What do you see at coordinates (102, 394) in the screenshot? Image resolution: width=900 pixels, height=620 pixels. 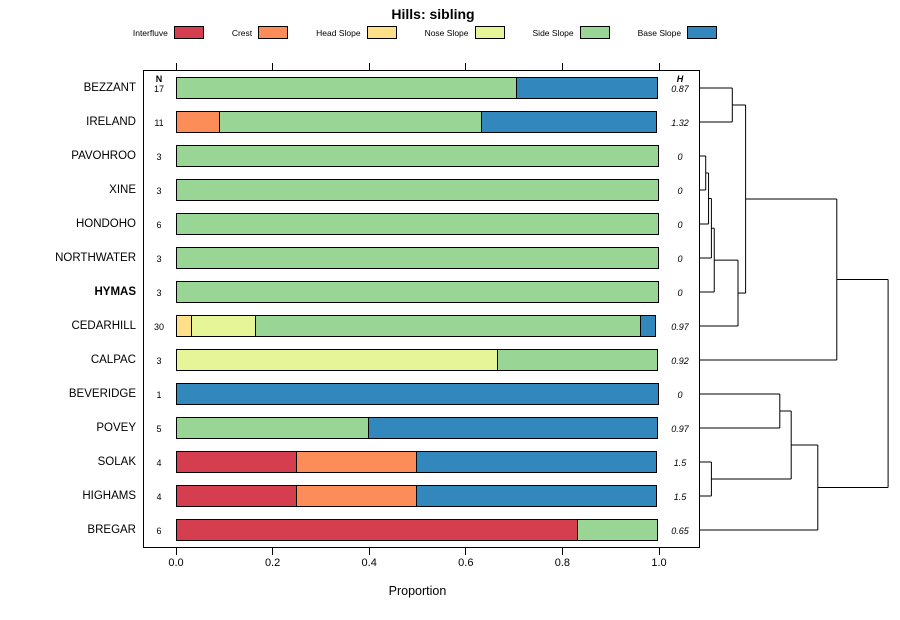 I see `row-label: BEVERIDGE` at bounding box center [102, 394].